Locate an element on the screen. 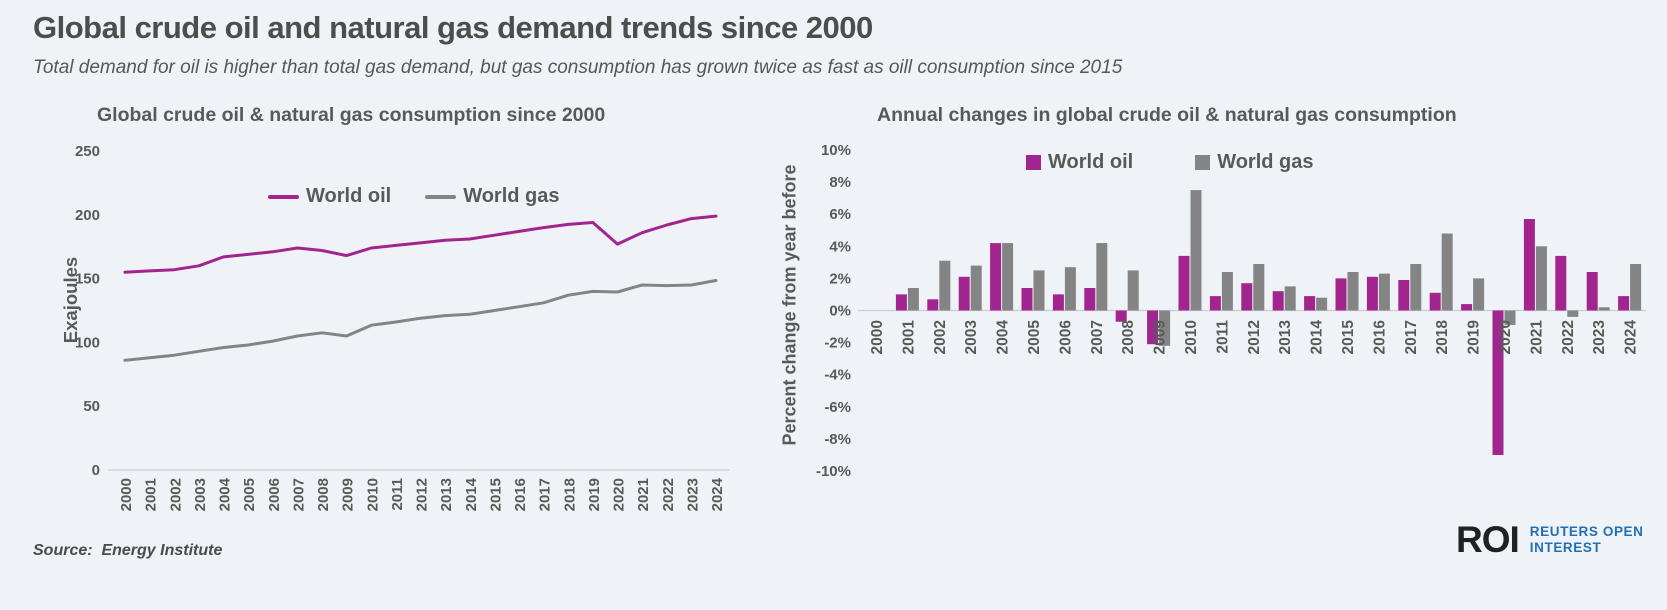 The width and height of the screenshot is (1667, 610). world-oil-line is located at coordinates (420, 244).